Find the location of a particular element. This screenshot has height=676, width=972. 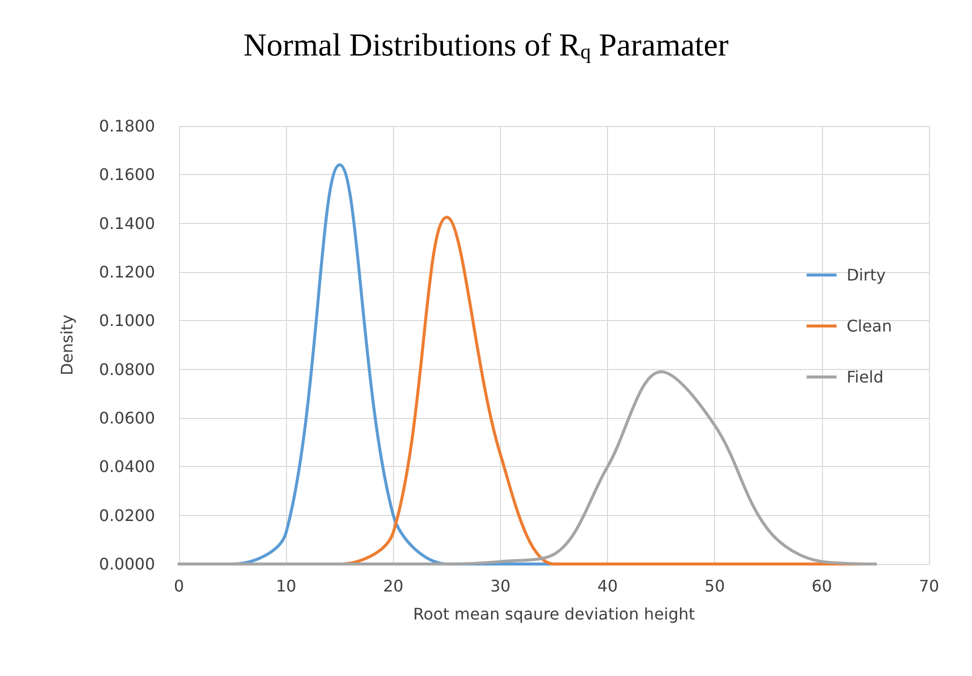

x-tick-label: 10 is located at coordinates (286, 586).